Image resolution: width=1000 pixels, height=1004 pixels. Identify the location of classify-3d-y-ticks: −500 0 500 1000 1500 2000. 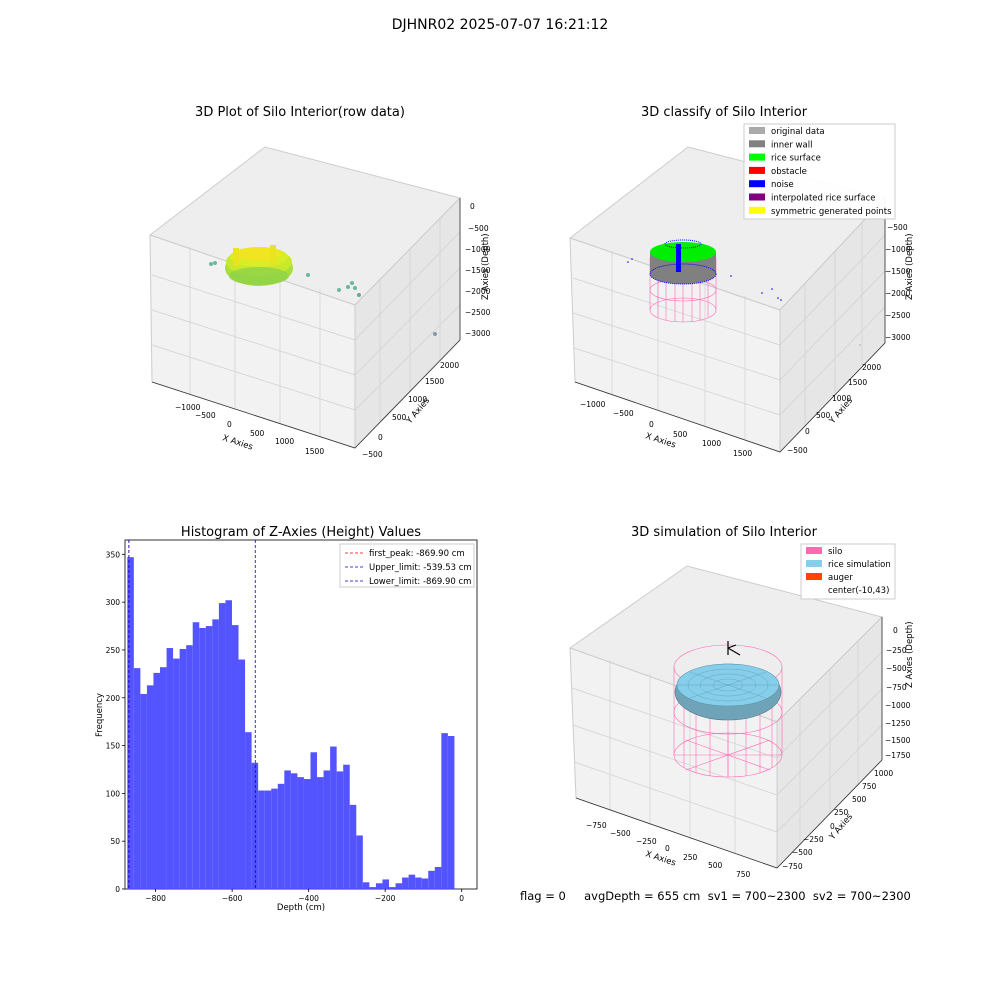
(834, 409).